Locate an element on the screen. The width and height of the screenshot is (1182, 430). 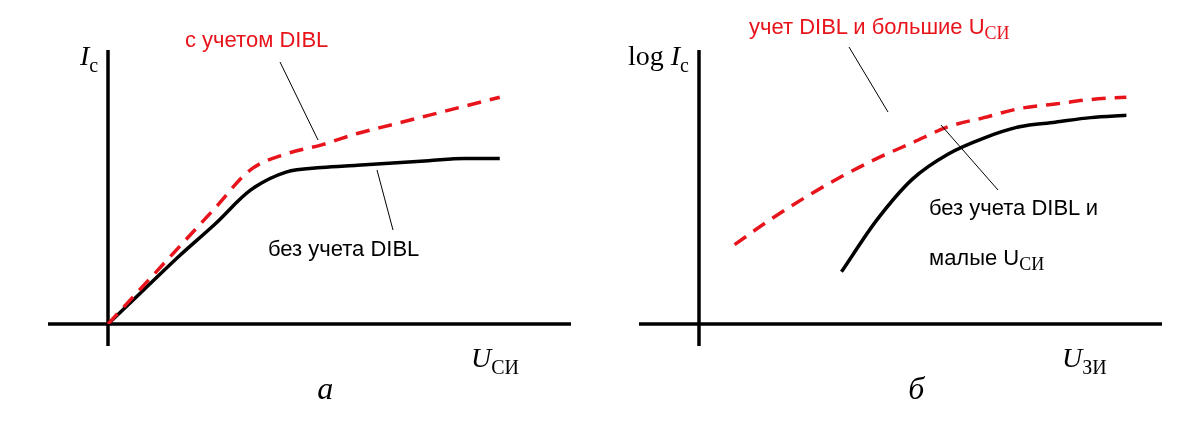
annotation: без учета DIBL и малые U$_{СИ}$ is located at coordinates (1014, 235).